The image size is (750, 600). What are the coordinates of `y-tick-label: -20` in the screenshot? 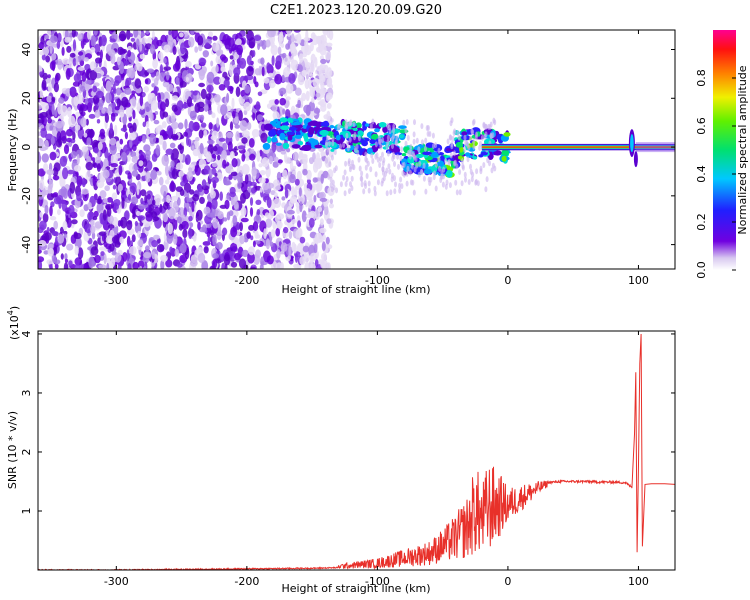 It's located at (26, 196).